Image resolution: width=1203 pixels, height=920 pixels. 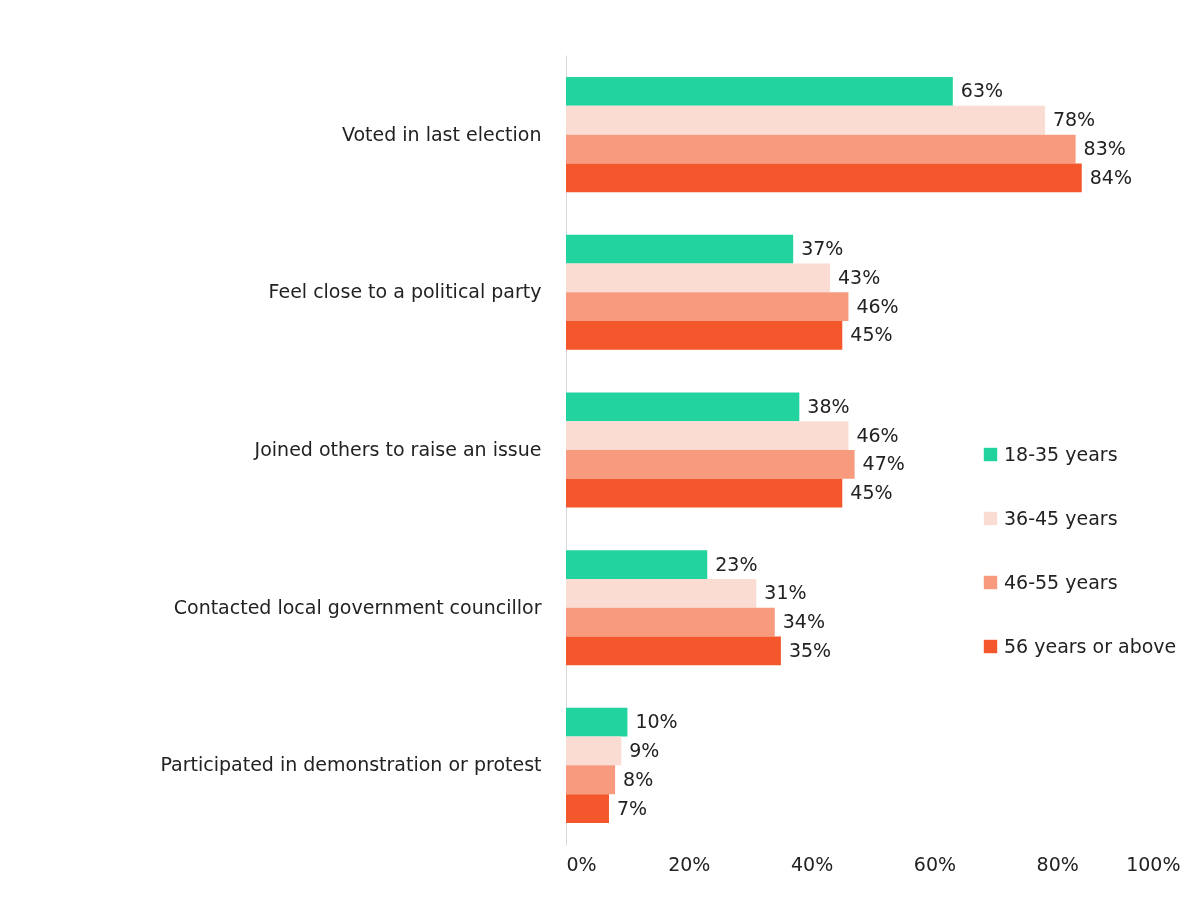 I want to click on y-tick-label: Voted in last election, so click(x=441, y=133).